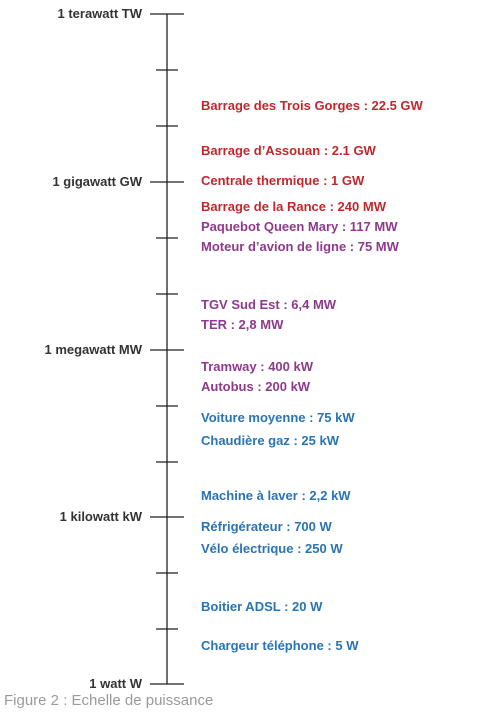  Describe the element at coordinates (100, 516) in the screenshot. I see `level-label-kilowatt: 1 kilowatt kW` at that location.